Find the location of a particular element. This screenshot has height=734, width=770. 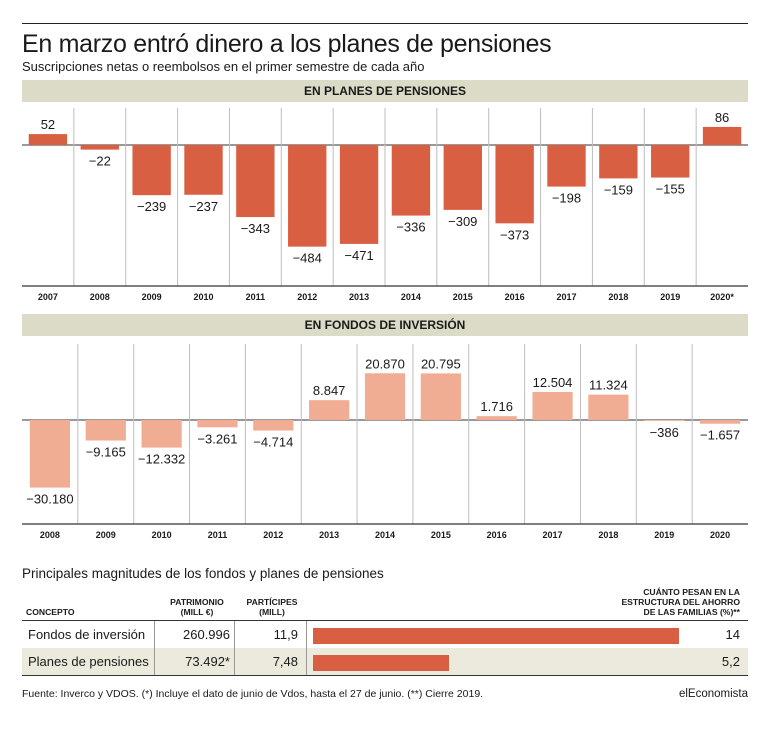

data-label: −484 is located at coordinates (307, 258).